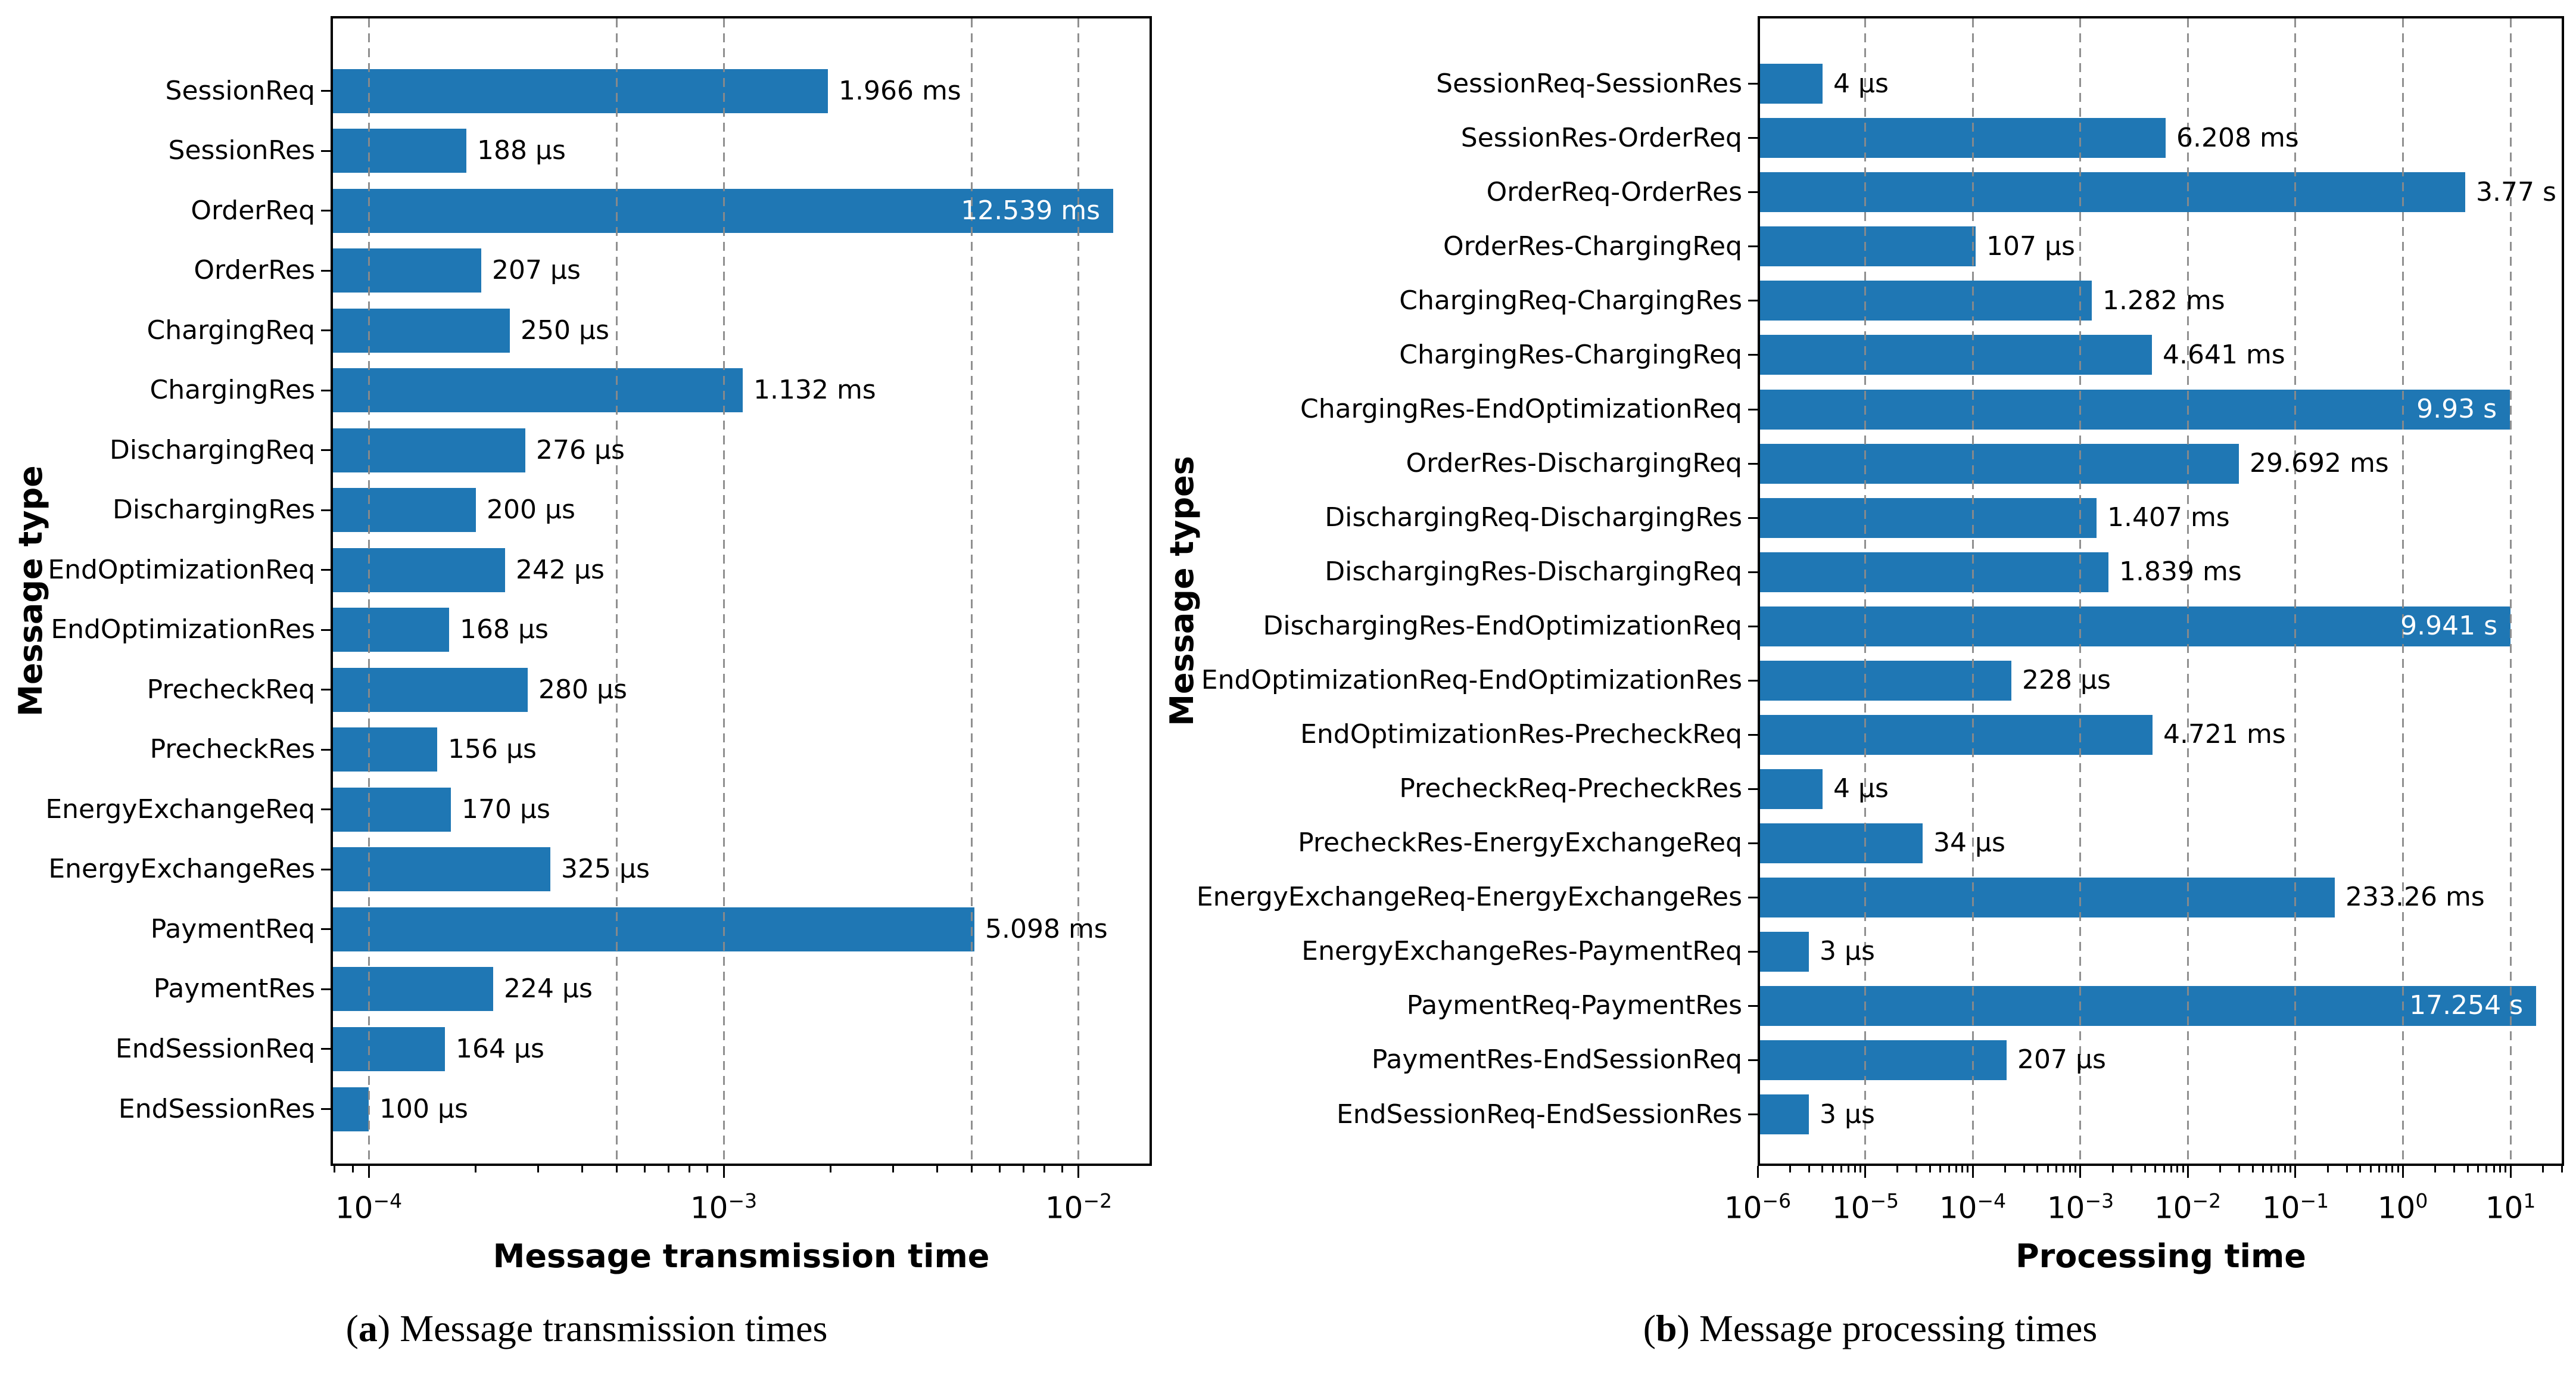  What do you see at coordinates (1046, 929) in the screenshot?
I see `bar-value-label: 5.098 ms` at bounding box center [1046, 929].